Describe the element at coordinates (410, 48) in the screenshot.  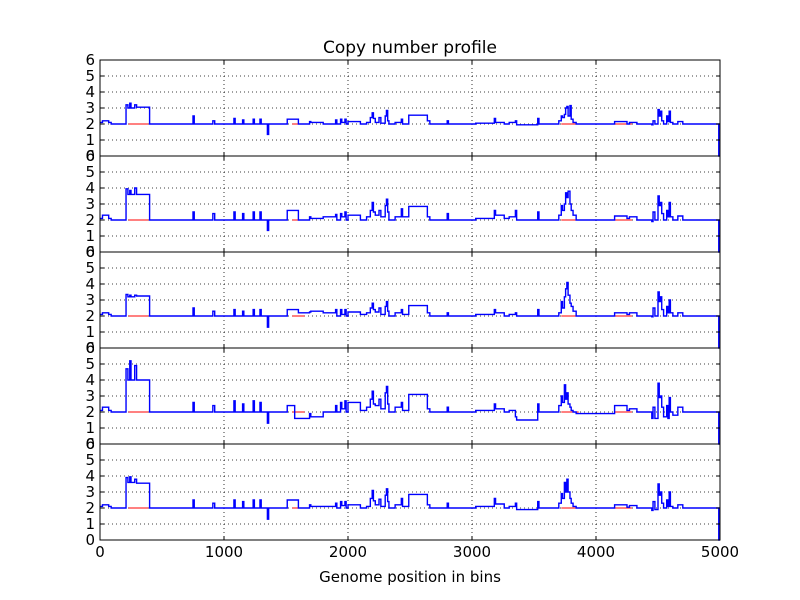
I see `chart-title: Copy number profile` at that location.